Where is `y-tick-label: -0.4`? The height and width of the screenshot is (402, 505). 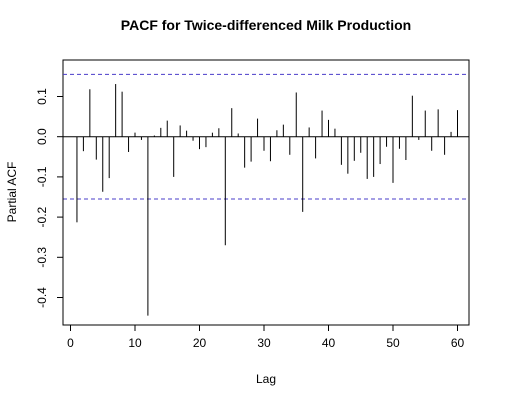 y-tick-label: -0.4 is located at coordinates (42, 297).